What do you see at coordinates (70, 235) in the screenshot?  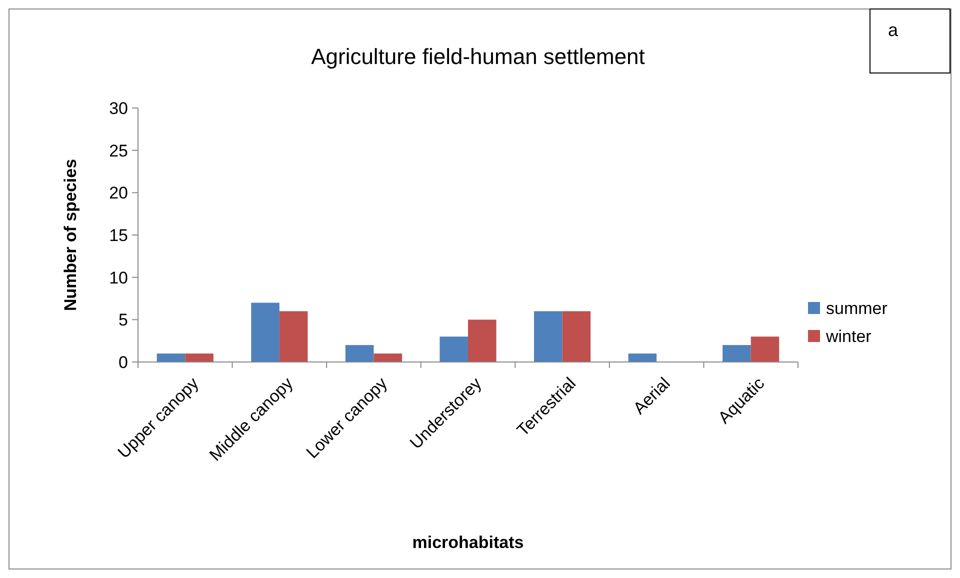 I see `y-axis-title: Number of species` at bounding box center [70, 235].